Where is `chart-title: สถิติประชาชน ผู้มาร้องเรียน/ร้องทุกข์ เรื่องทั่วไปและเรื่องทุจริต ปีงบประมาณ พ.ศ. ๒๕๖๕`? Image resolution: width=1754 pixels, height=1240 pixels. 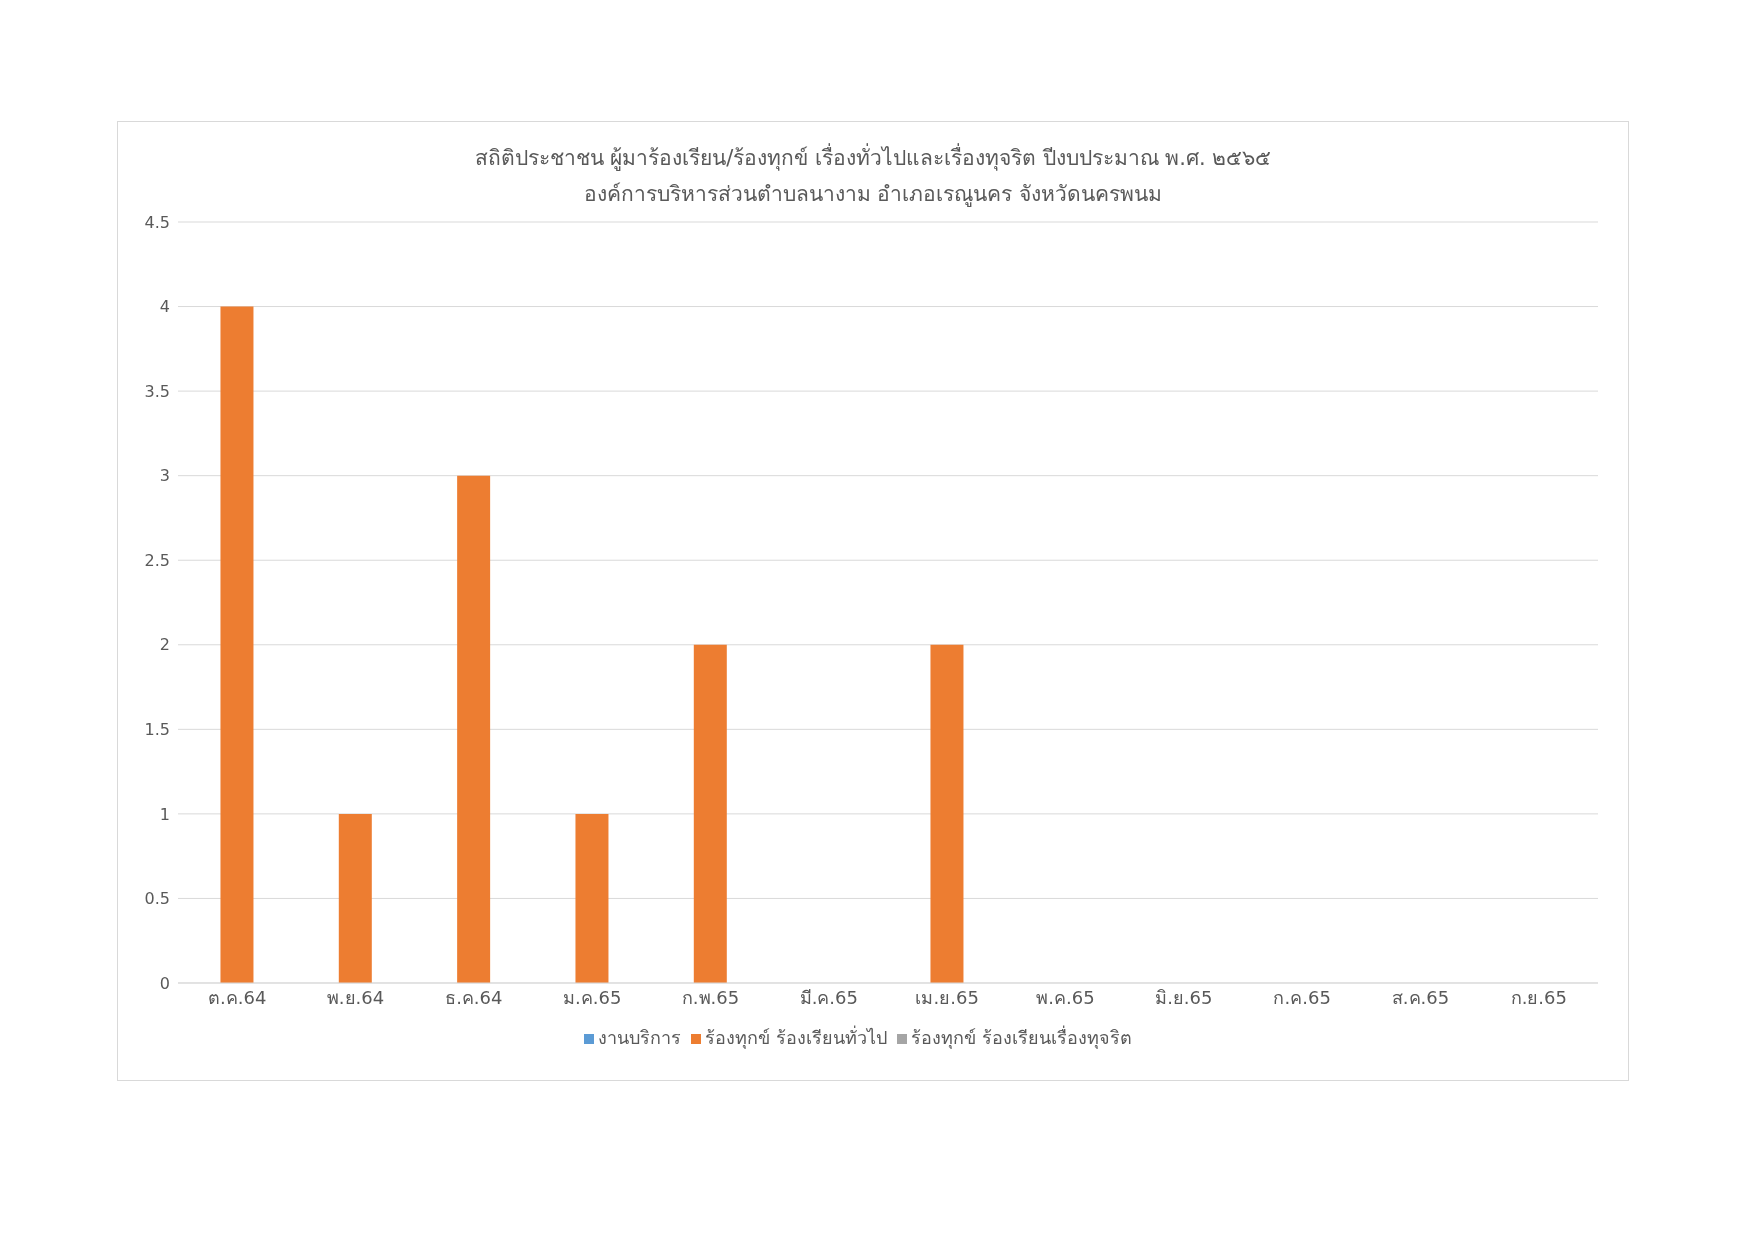 chart-title: สถิติประชาชน ผู้มาร้องเรียน/ร้องทุกข์ เรื่องทั่วไปและเรื่องทุจริต ปีงบประมาณ พ.ศ. ๒๕๖๕ is located at coordinates (873, 157).